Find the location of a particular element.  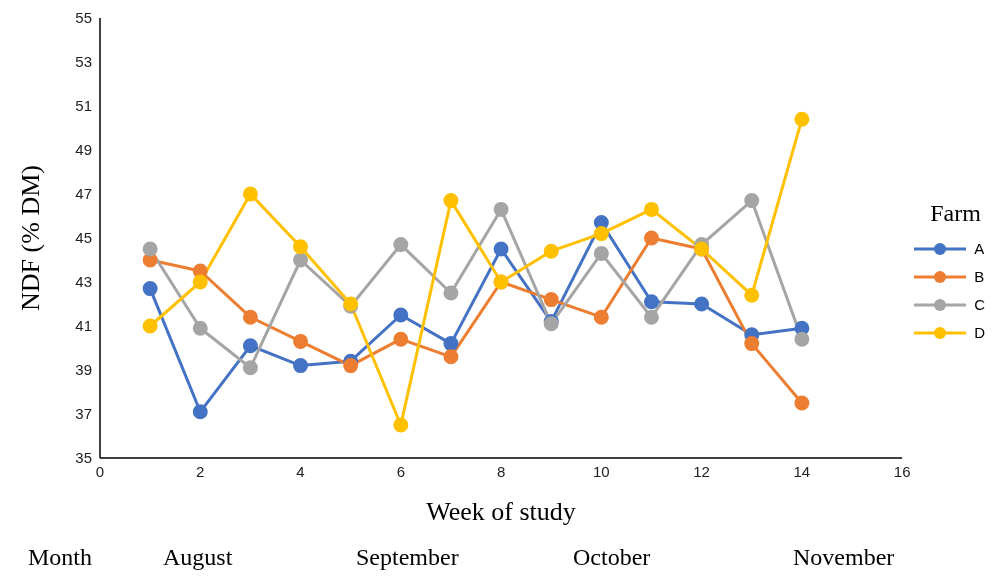

x-tick-label: 12 is located at coordinates (701, 471).